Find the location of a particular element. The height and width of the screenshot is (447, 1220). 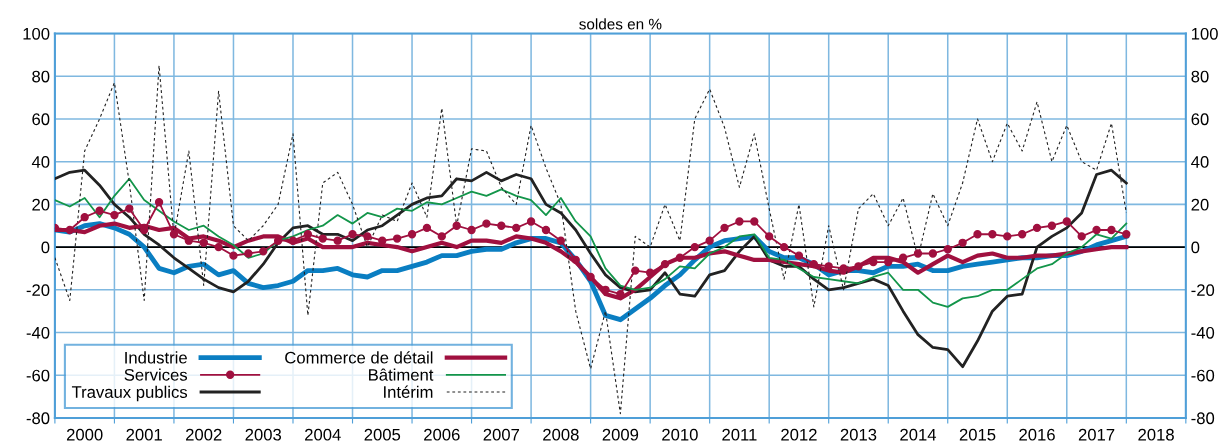

y2-tick-label: -60 is located at coordinates (1203, 375).